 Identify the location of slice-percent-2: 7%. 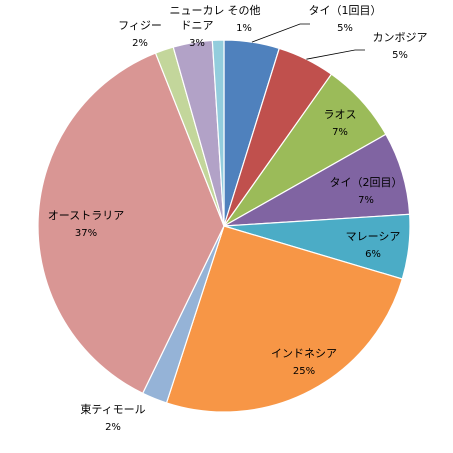
(340, 132).